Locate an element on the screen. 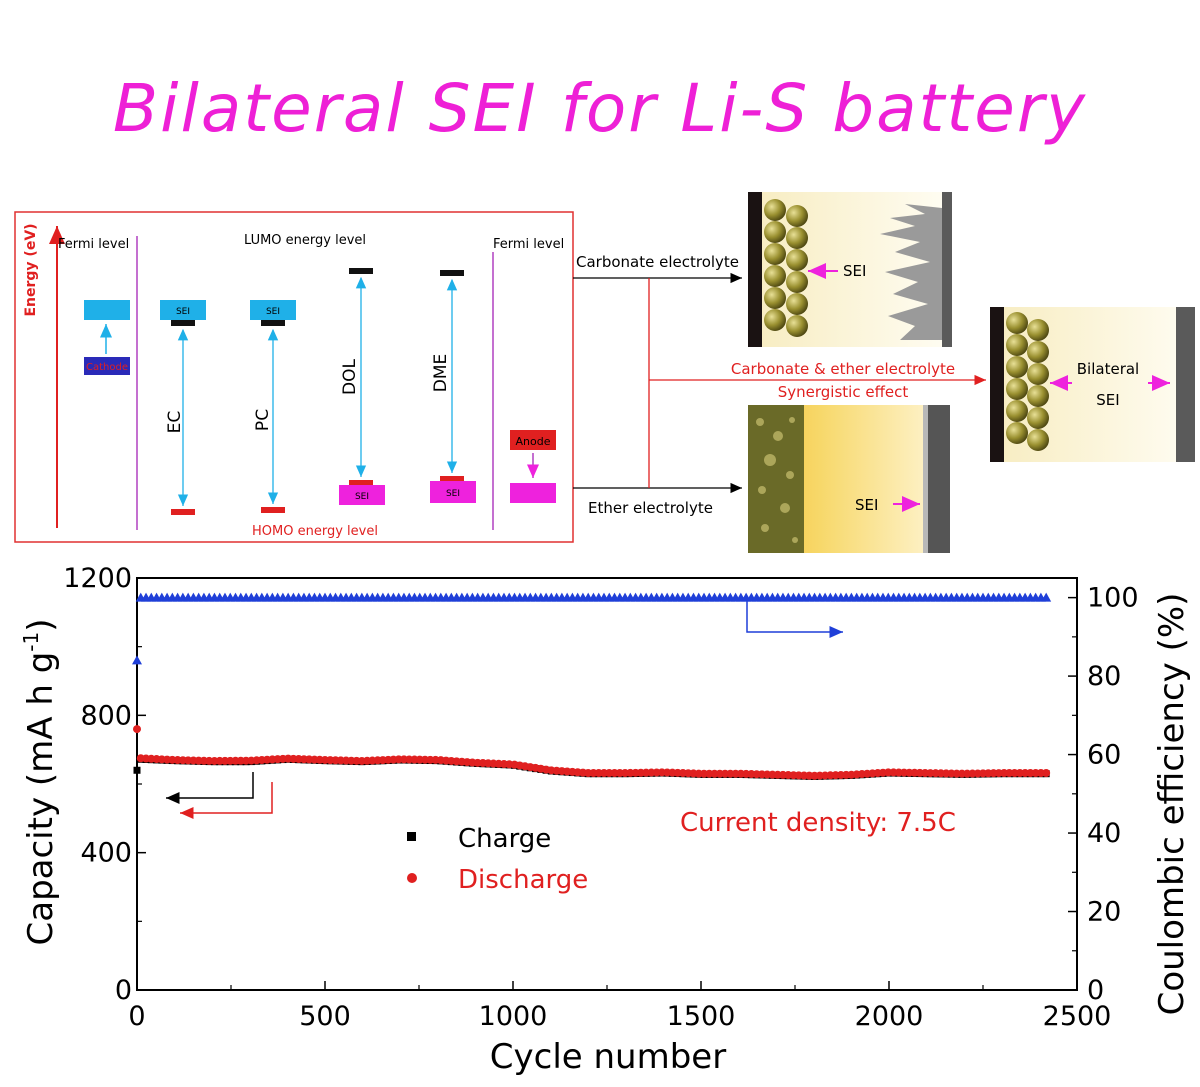 Image resolution: width=1200 pixels, height=1087 pixels. cathode-level is located at coordinates (107, 310).